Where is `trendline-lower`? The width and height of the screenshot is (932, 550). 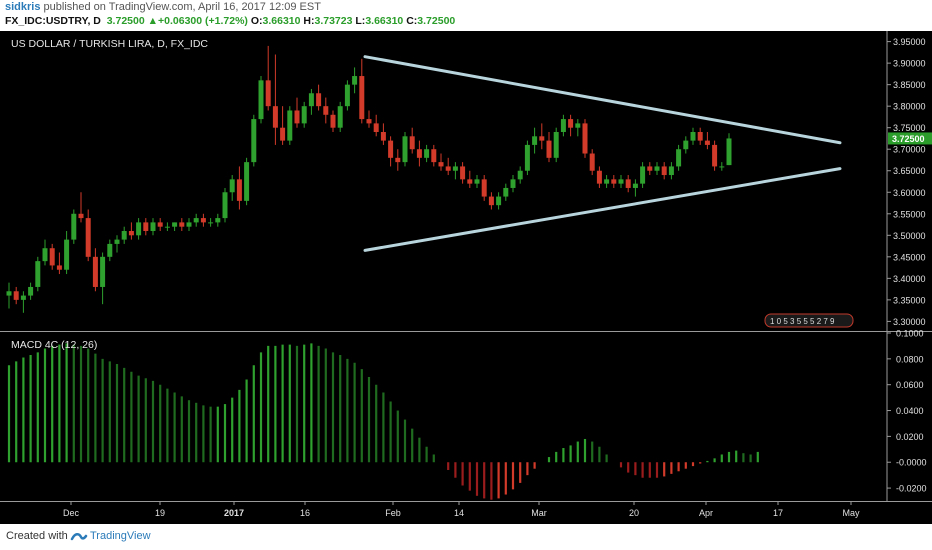 trendline-lower is located at coordinates (602, 209).